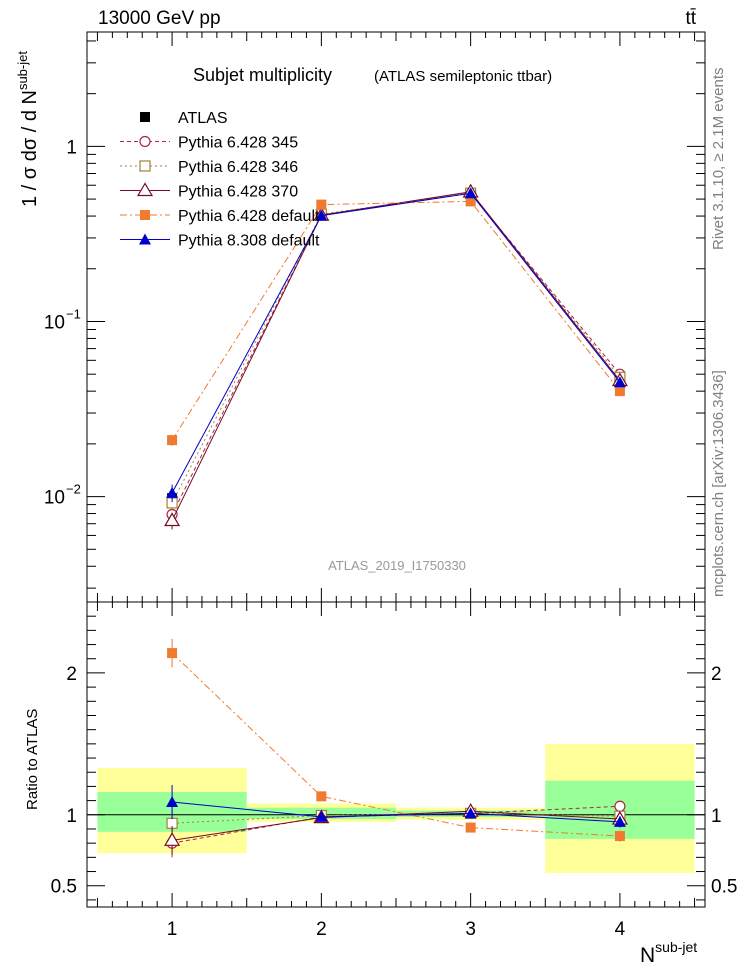 This screenshot has height=972, width=746. I want to click on legend-label-pythia-6-428-default: Pythia 6.428 default, so click(249, 216).